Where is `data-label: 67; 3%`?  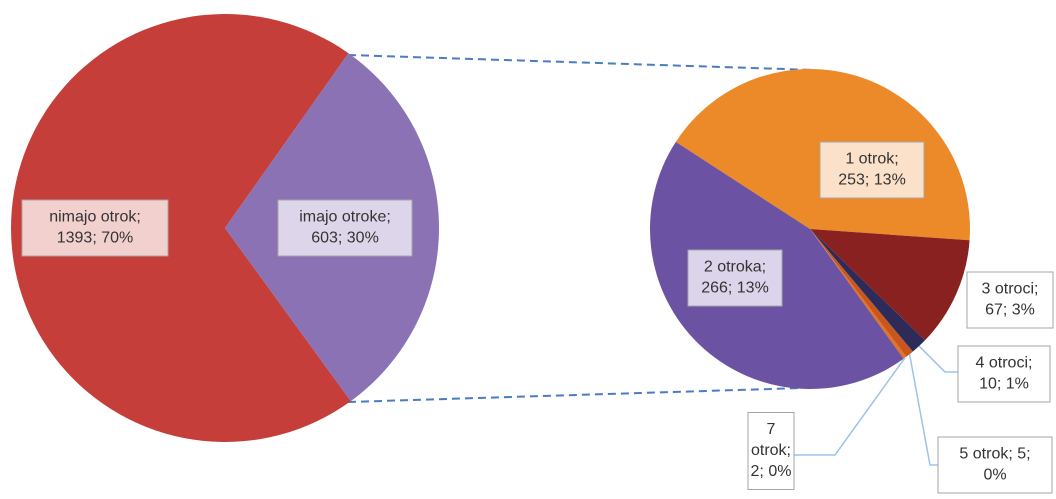
data-label: 67; 3% is located at coordinates (1010, 310).